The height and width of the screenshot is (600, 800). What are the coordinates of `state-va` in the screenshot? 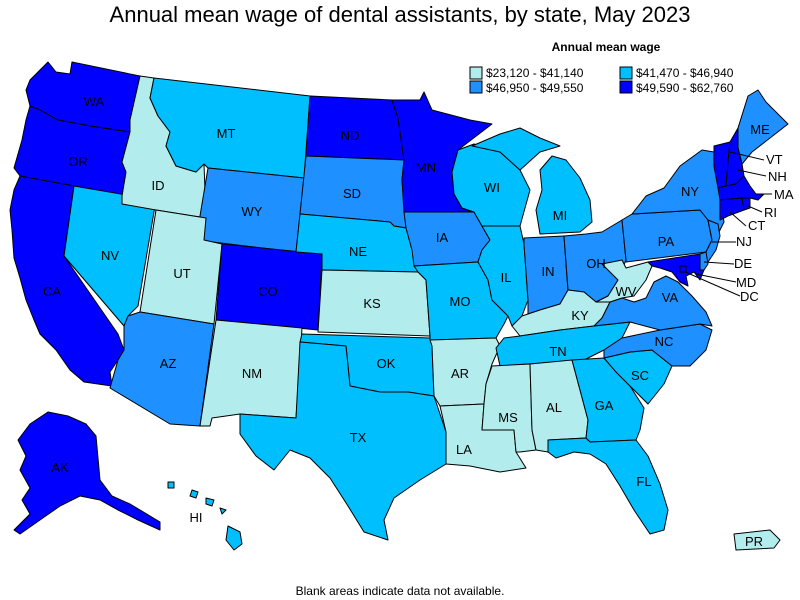 It's located at (653, 303).